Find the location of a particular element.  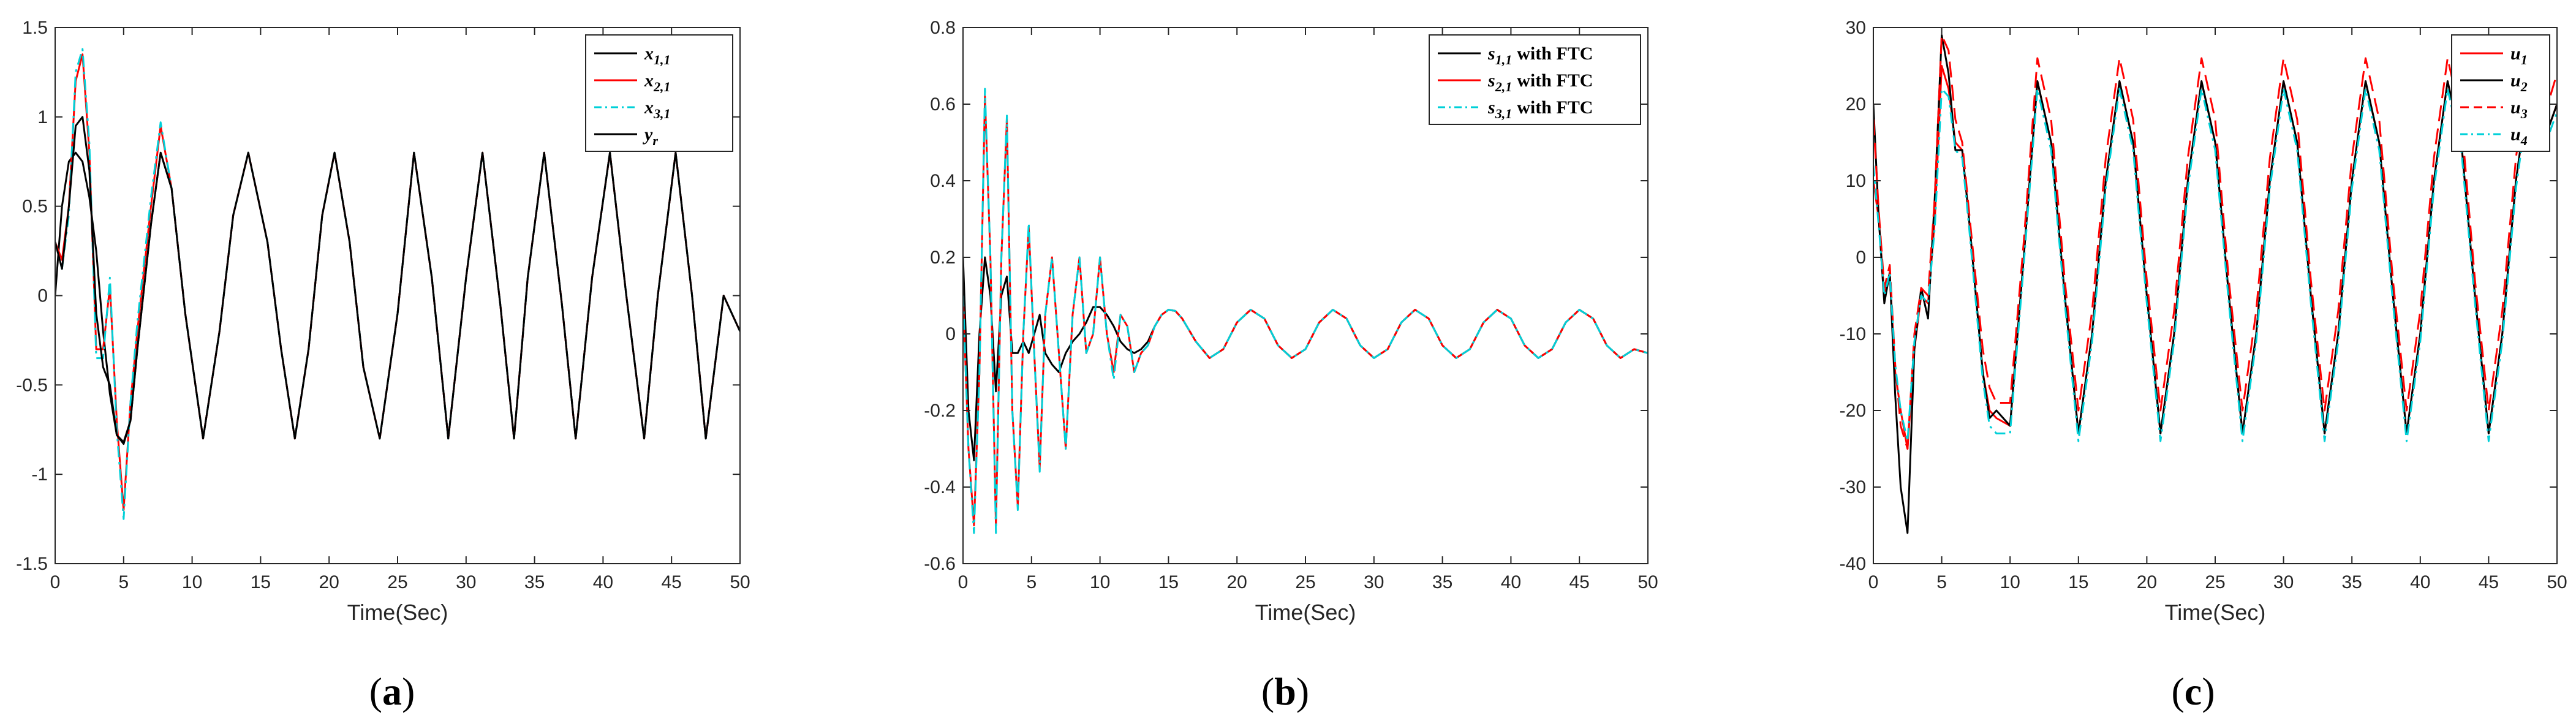

panel-label: (b) is located at coordinates (1285, 691).